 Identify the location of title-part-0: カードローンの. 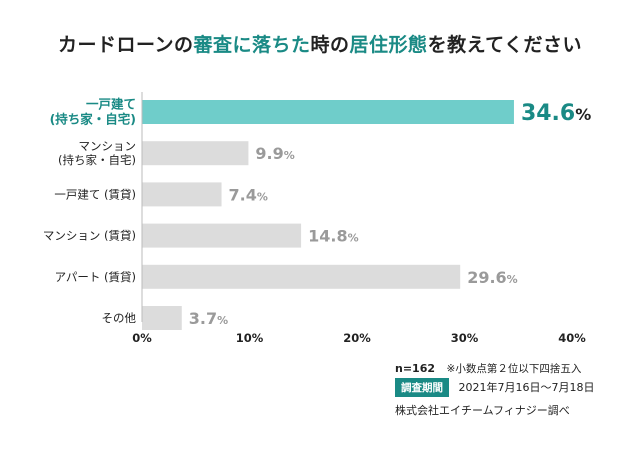
(125, 45).